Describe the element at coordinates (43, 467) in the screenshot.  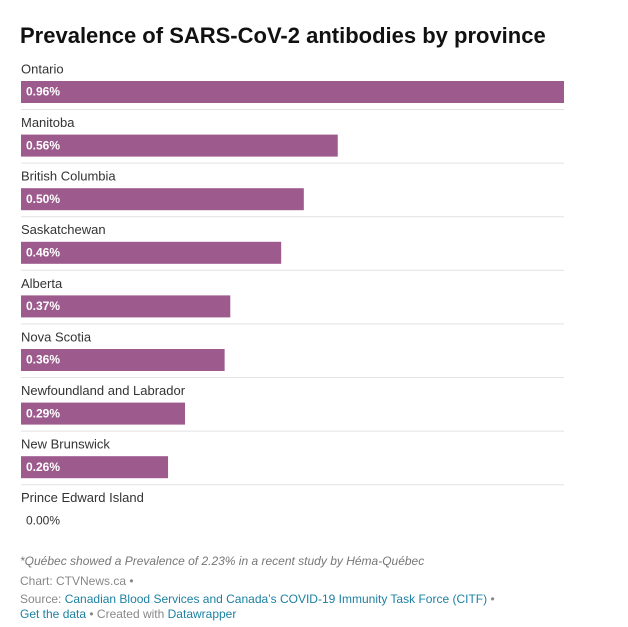
I see `value-label: 0.26%` at that location.